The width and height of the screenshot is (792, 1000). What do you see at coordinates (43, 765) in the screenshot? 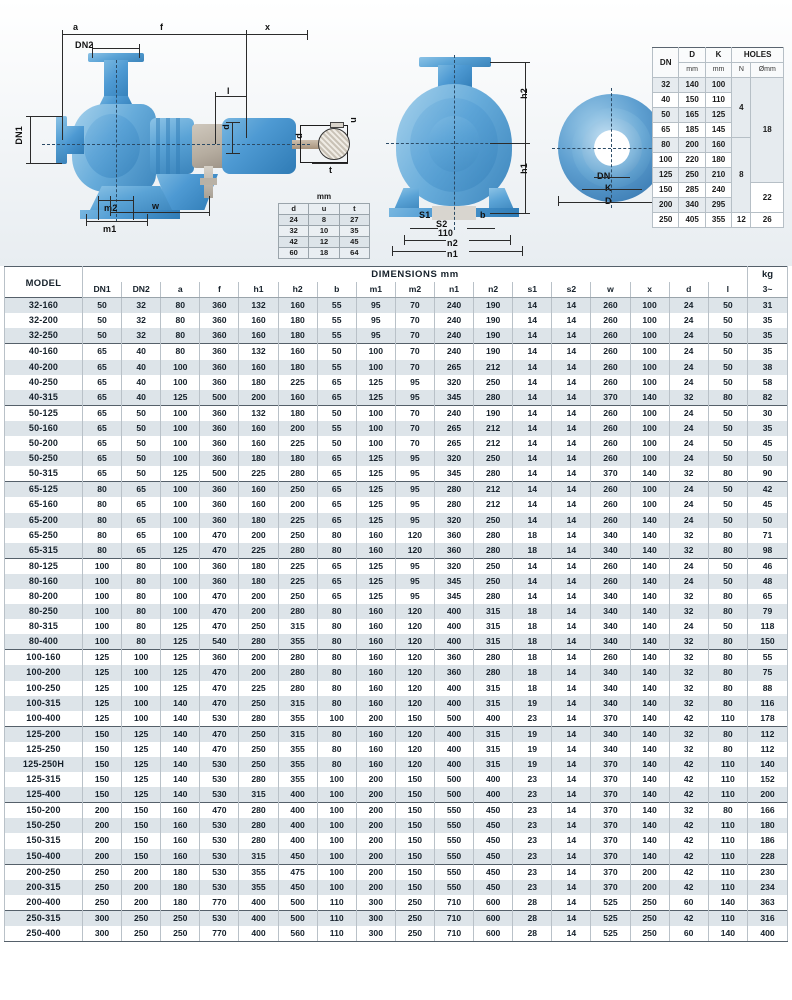
I see `cell-model: 125-250H` at bounding box center [43, 765].